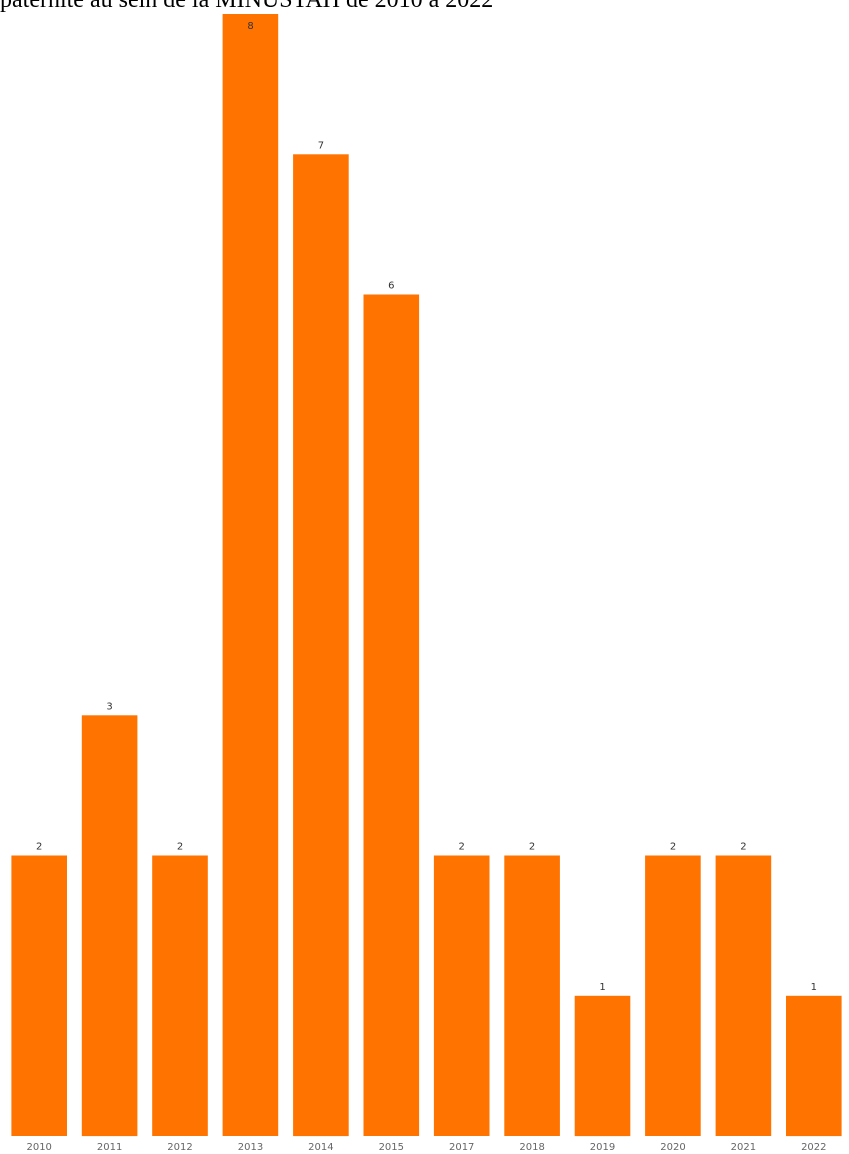 The image size is (849, 1154). I want to click on x-tick-label-2021: 2021, so click(743, 1147).